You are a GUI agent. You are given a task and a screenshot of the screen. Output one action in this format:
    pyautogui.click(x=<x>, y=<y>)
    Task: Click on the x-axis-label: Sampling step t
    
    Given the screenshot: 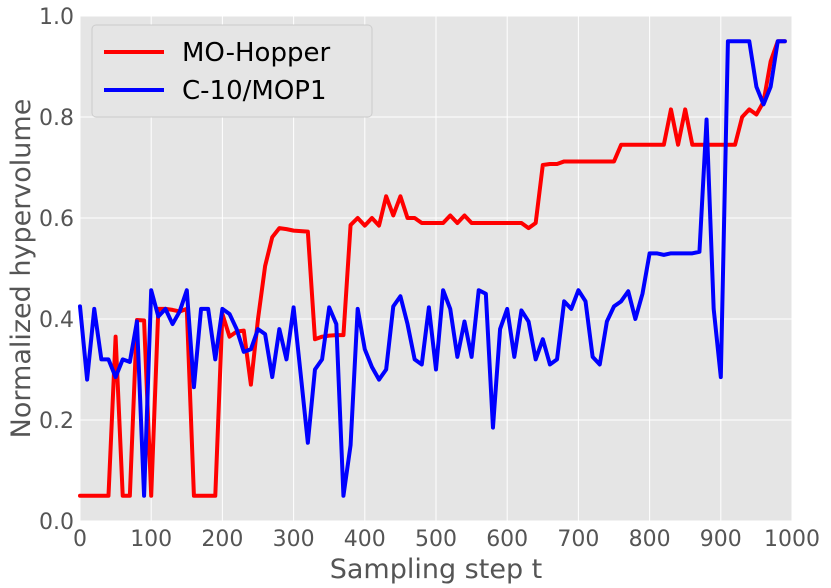 What is the action you would take?
    pyautogui.click(x=436, y=569)
    